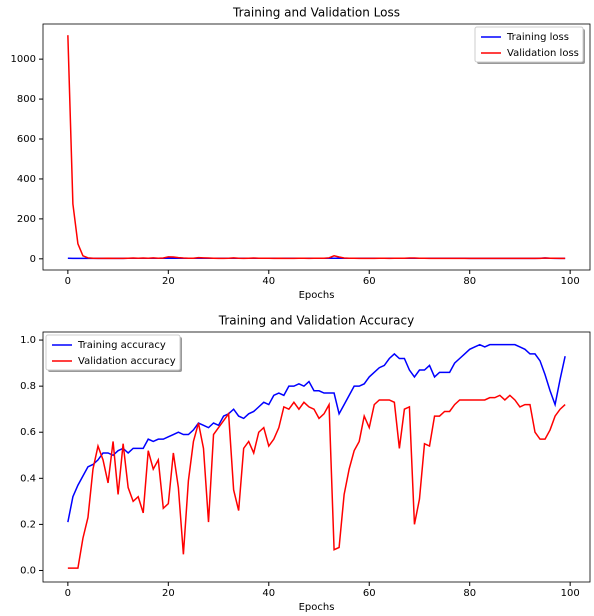 The height and width of the screenshot is (616, 594). I want to click on y-tick-label: 0.2, so click(28, 524).